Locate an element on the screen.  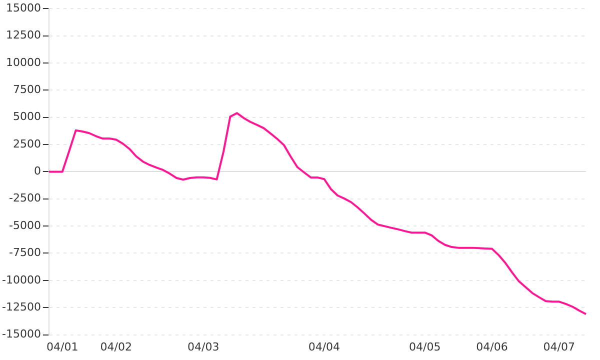
y-tick-label: 2500 is located at coordinates (26, 143).